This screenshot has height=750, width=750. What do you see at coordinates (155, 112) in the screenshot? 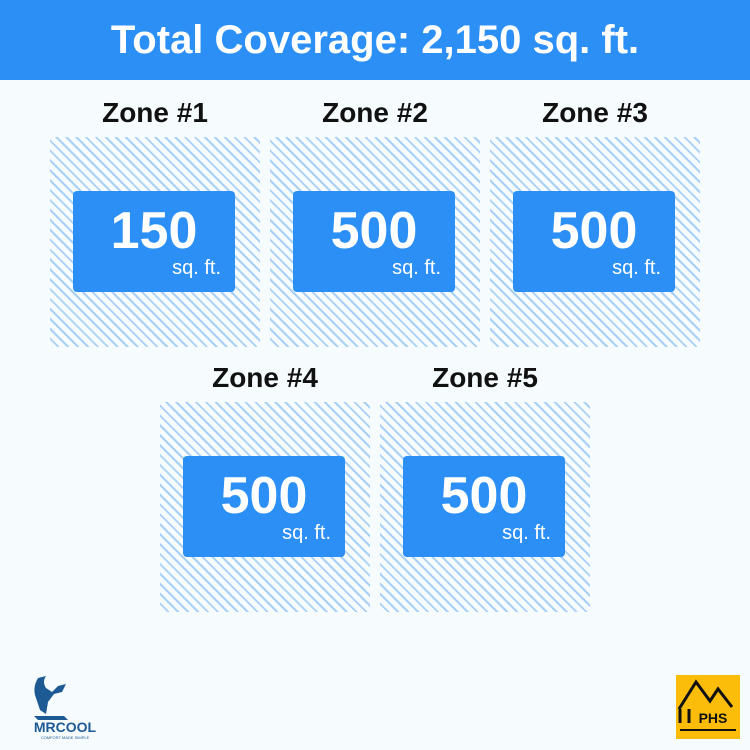
I see `zone-label: Zone #1` at bounding box center [155, 112].